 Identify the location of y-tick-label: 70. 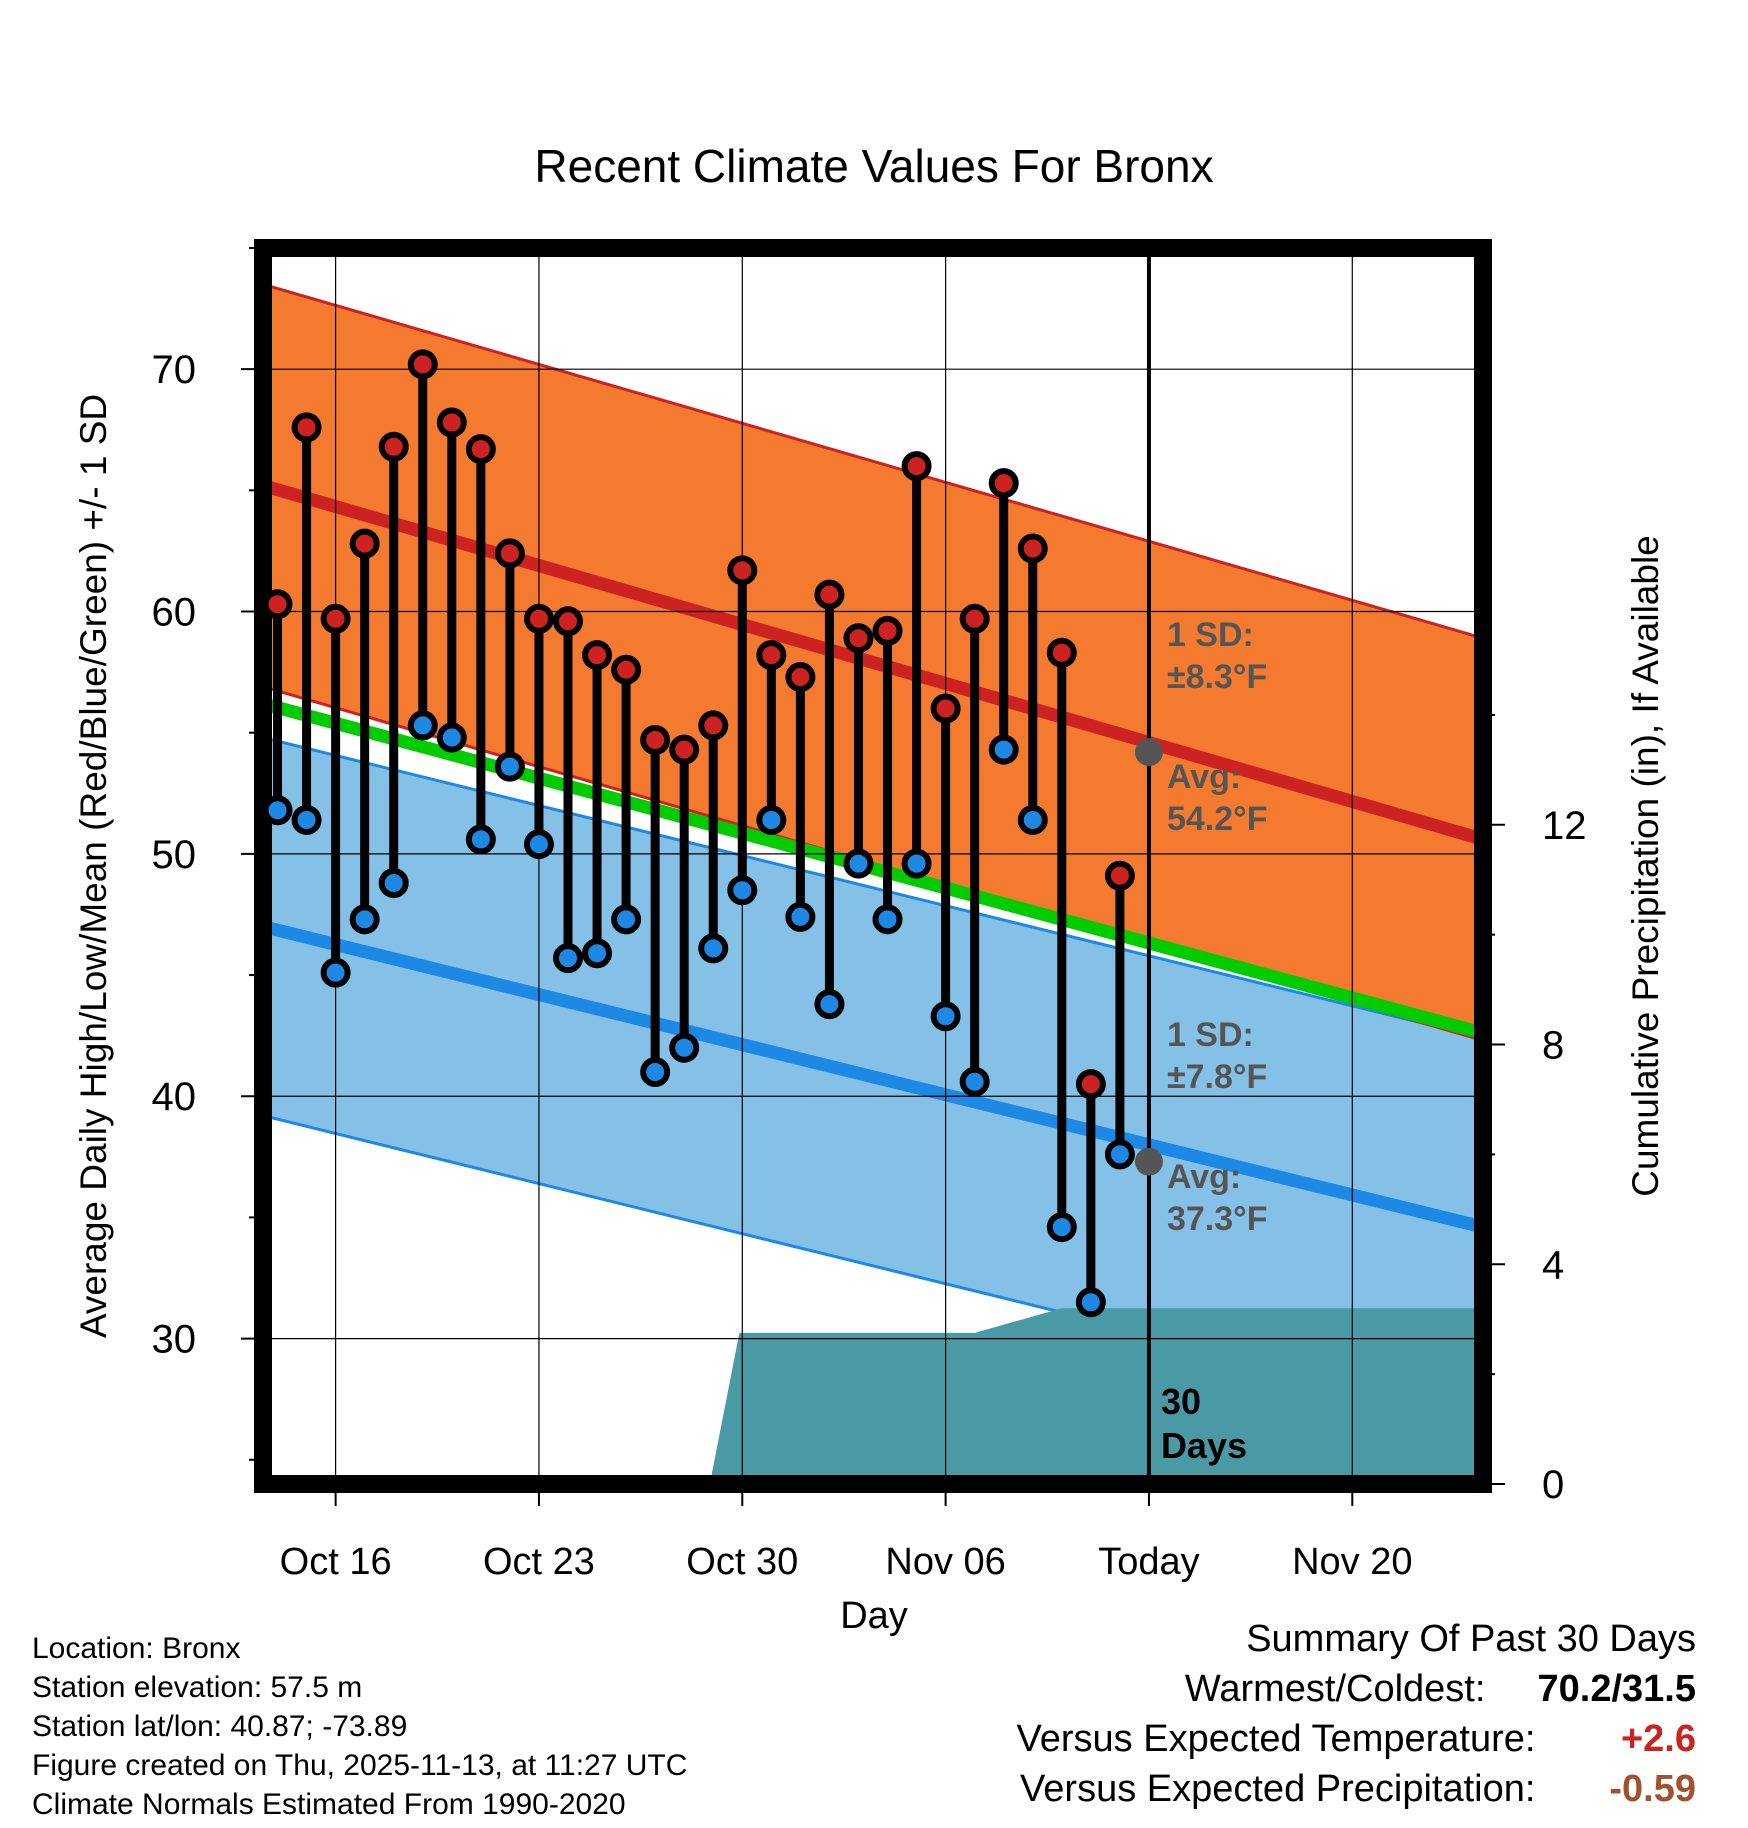
(174, 370).